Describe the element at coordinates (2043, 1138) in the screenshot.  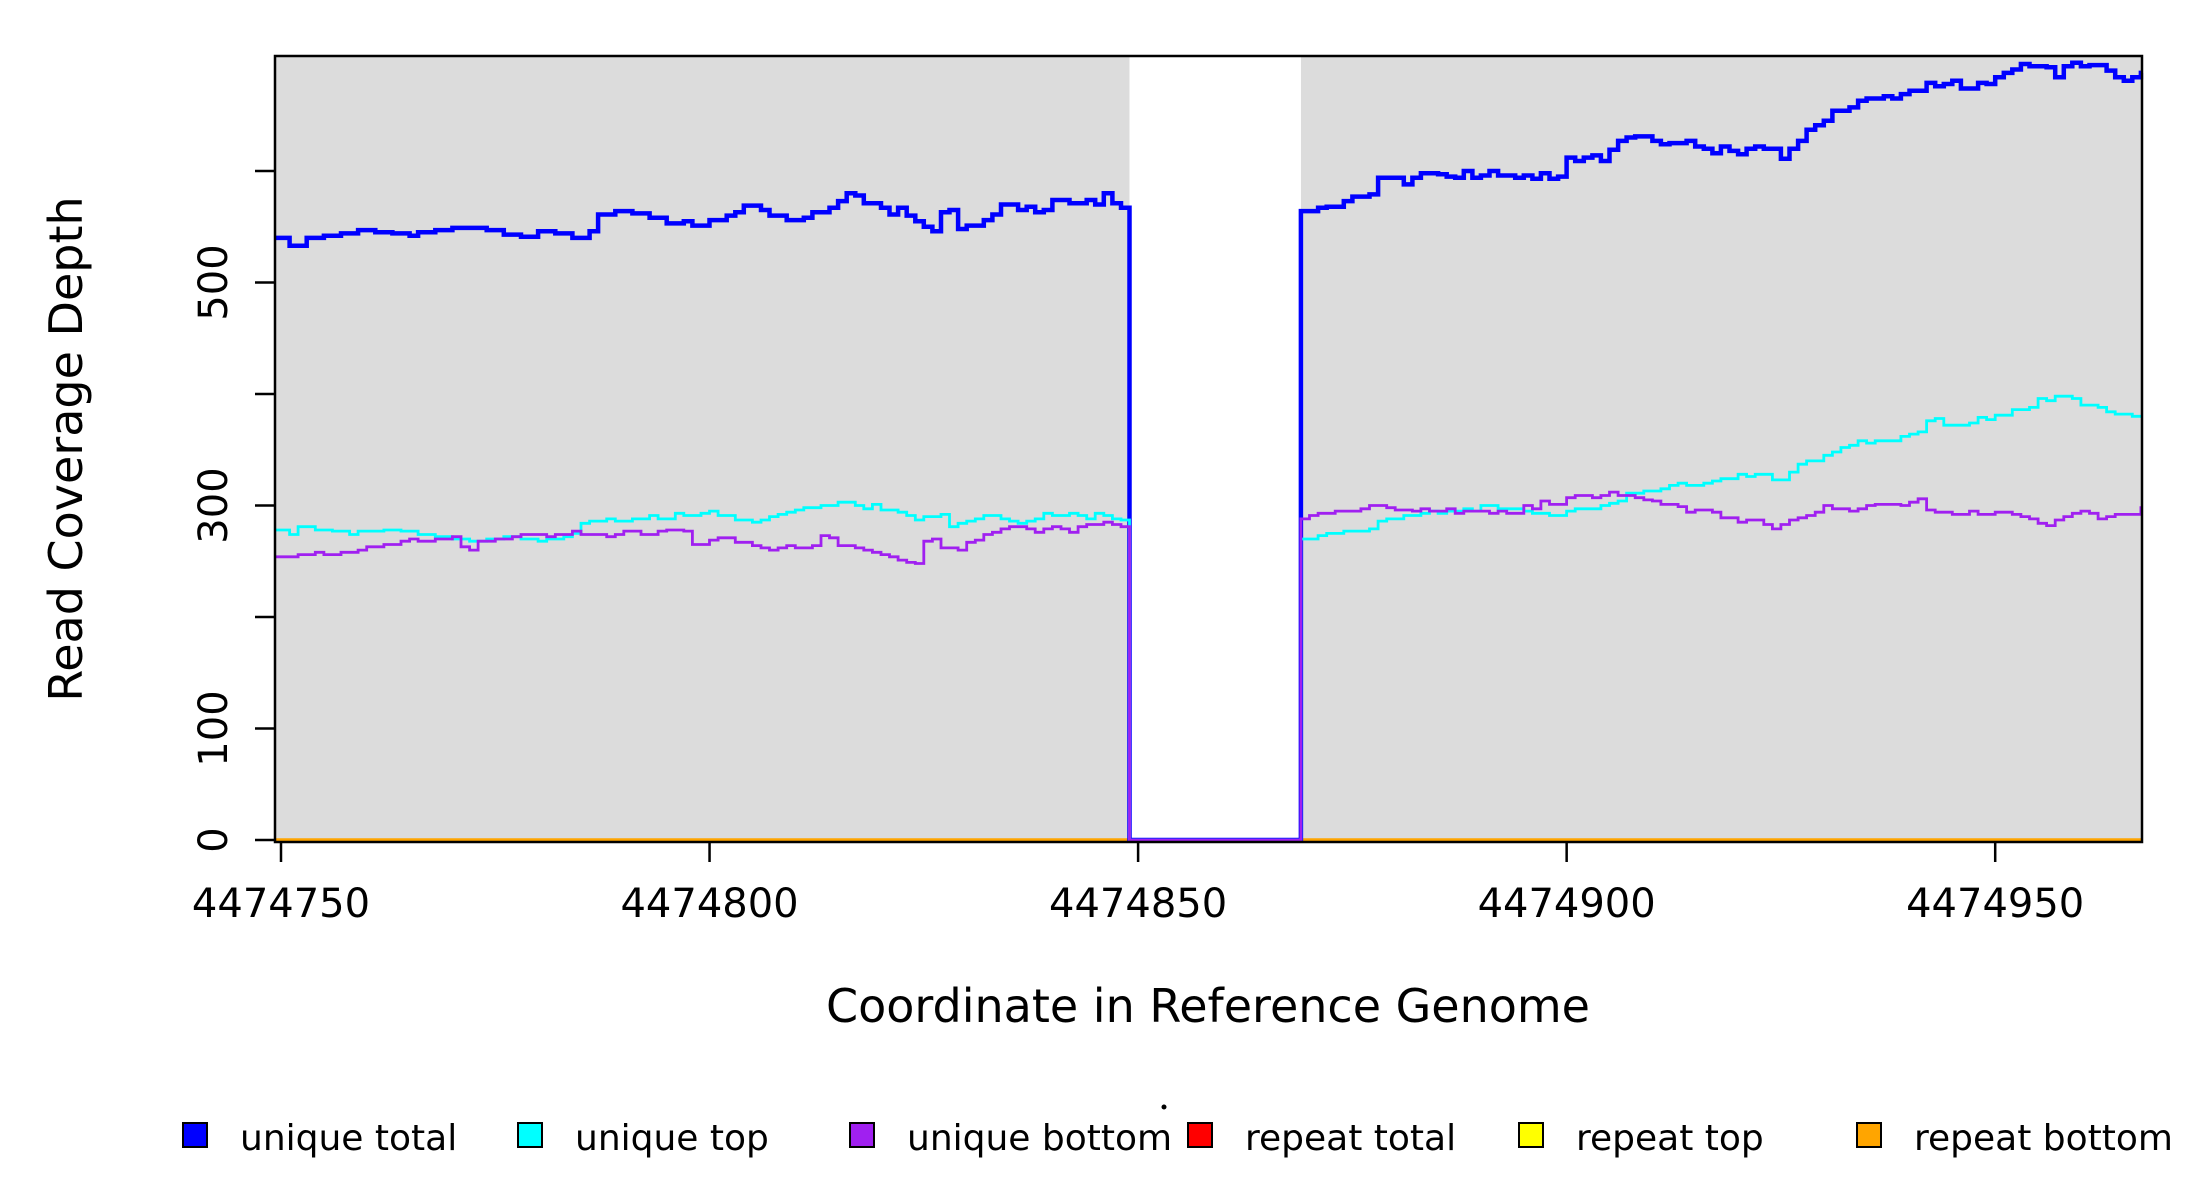
I see `legend-label-repeat-bottom: repeat bottom` at that location.